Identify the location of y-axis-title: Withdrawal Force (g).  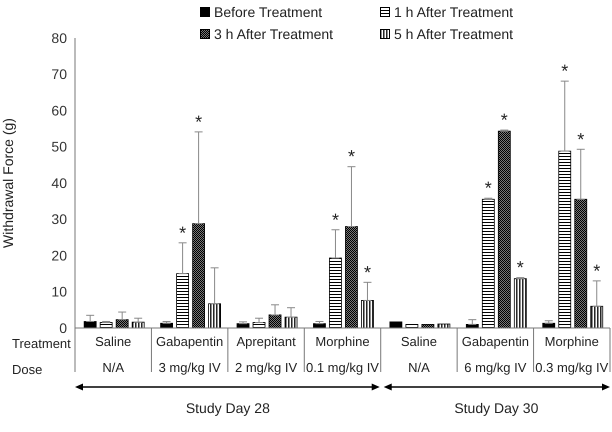
(8, 183).